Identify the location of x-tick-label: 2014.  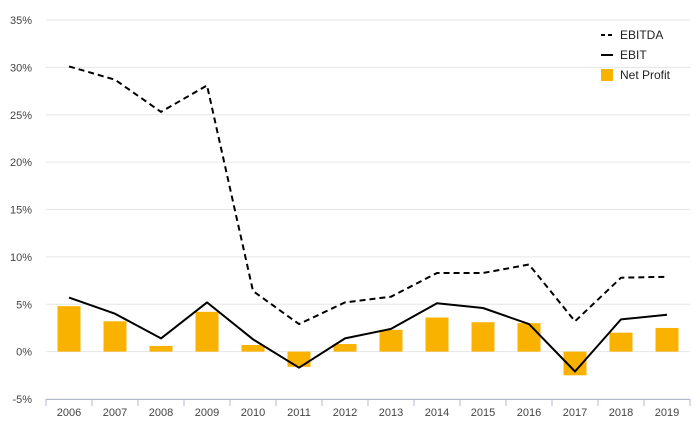
(437, 413).